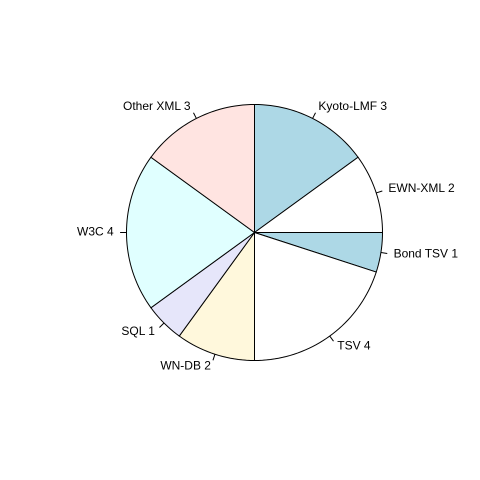 The width and height of the screenshot is (480, 480). What do you see at coordinates (95, 232) in the screenshot?
I see `pie-slice-label-7: W3C 4` at bounding box center [95, 232].